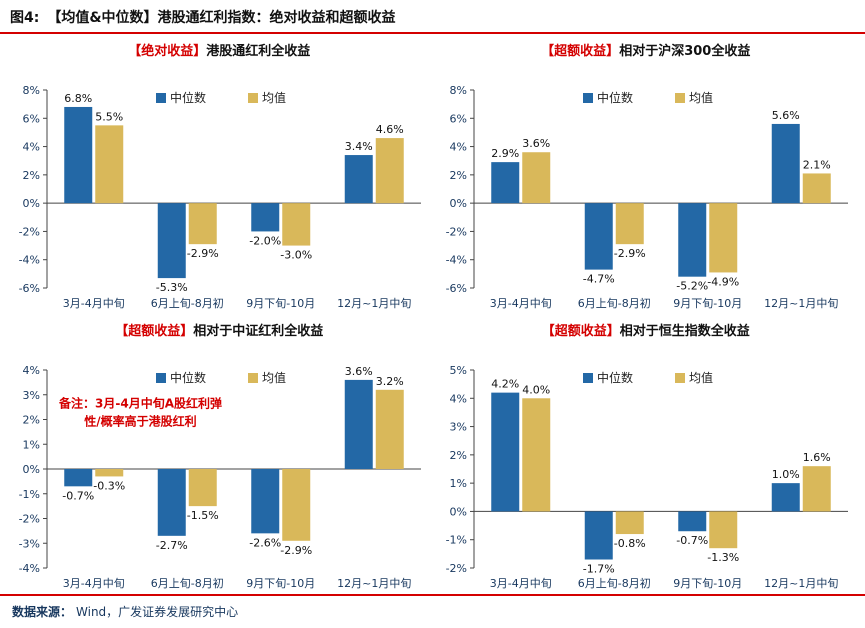 The height and width of the screenshot is (628, 865). What do you see at coordinates (390, 129) in the screenshot?
I see `value-label: 4.6%` at bounding box center [390, 129].